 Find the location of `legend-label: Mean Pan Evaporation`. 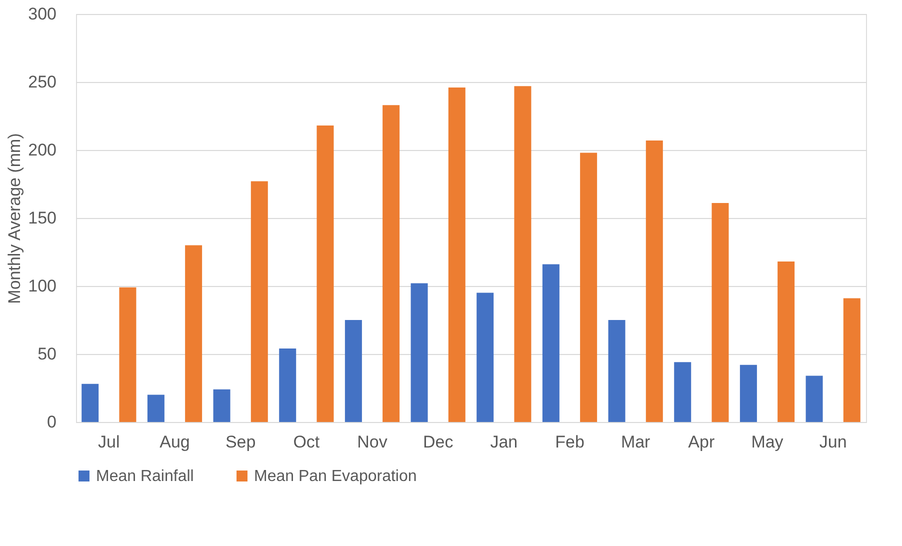

legend-label: Mean Pan Evaporation is located at coordinates (335, 476).